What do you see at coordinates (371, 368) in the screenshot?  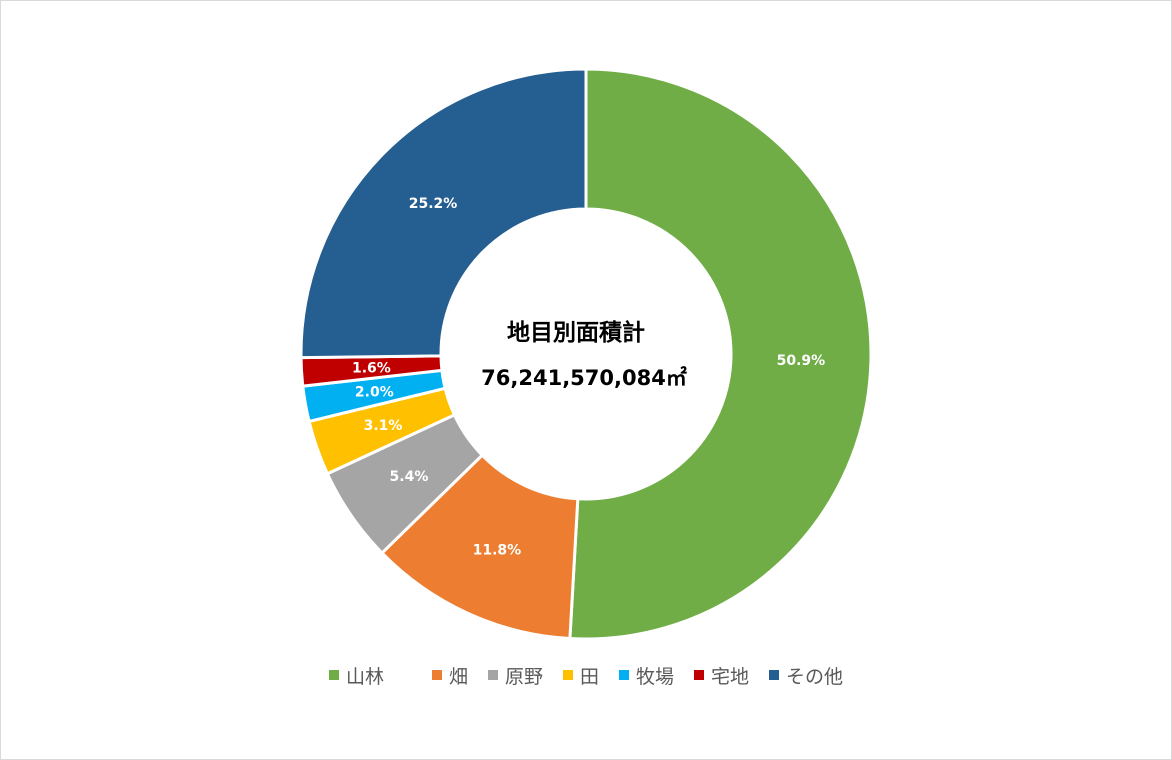 I see `slice-label-5: 1.6%` at bounding box center [371, 368].